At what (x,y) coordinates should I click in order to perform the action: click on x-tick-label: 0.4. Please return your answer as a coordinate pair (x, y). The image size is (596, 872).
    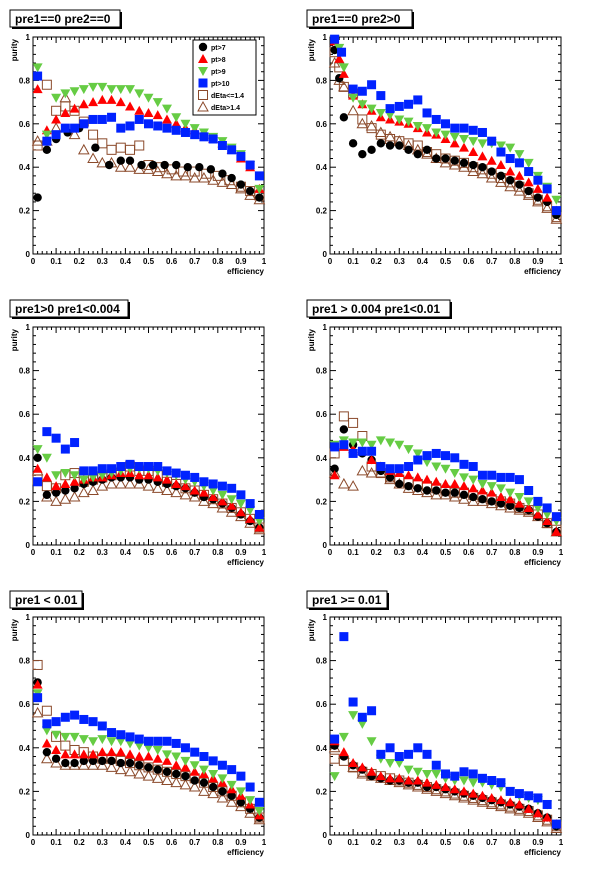
    Looking at the image, I should click on (126, 261).